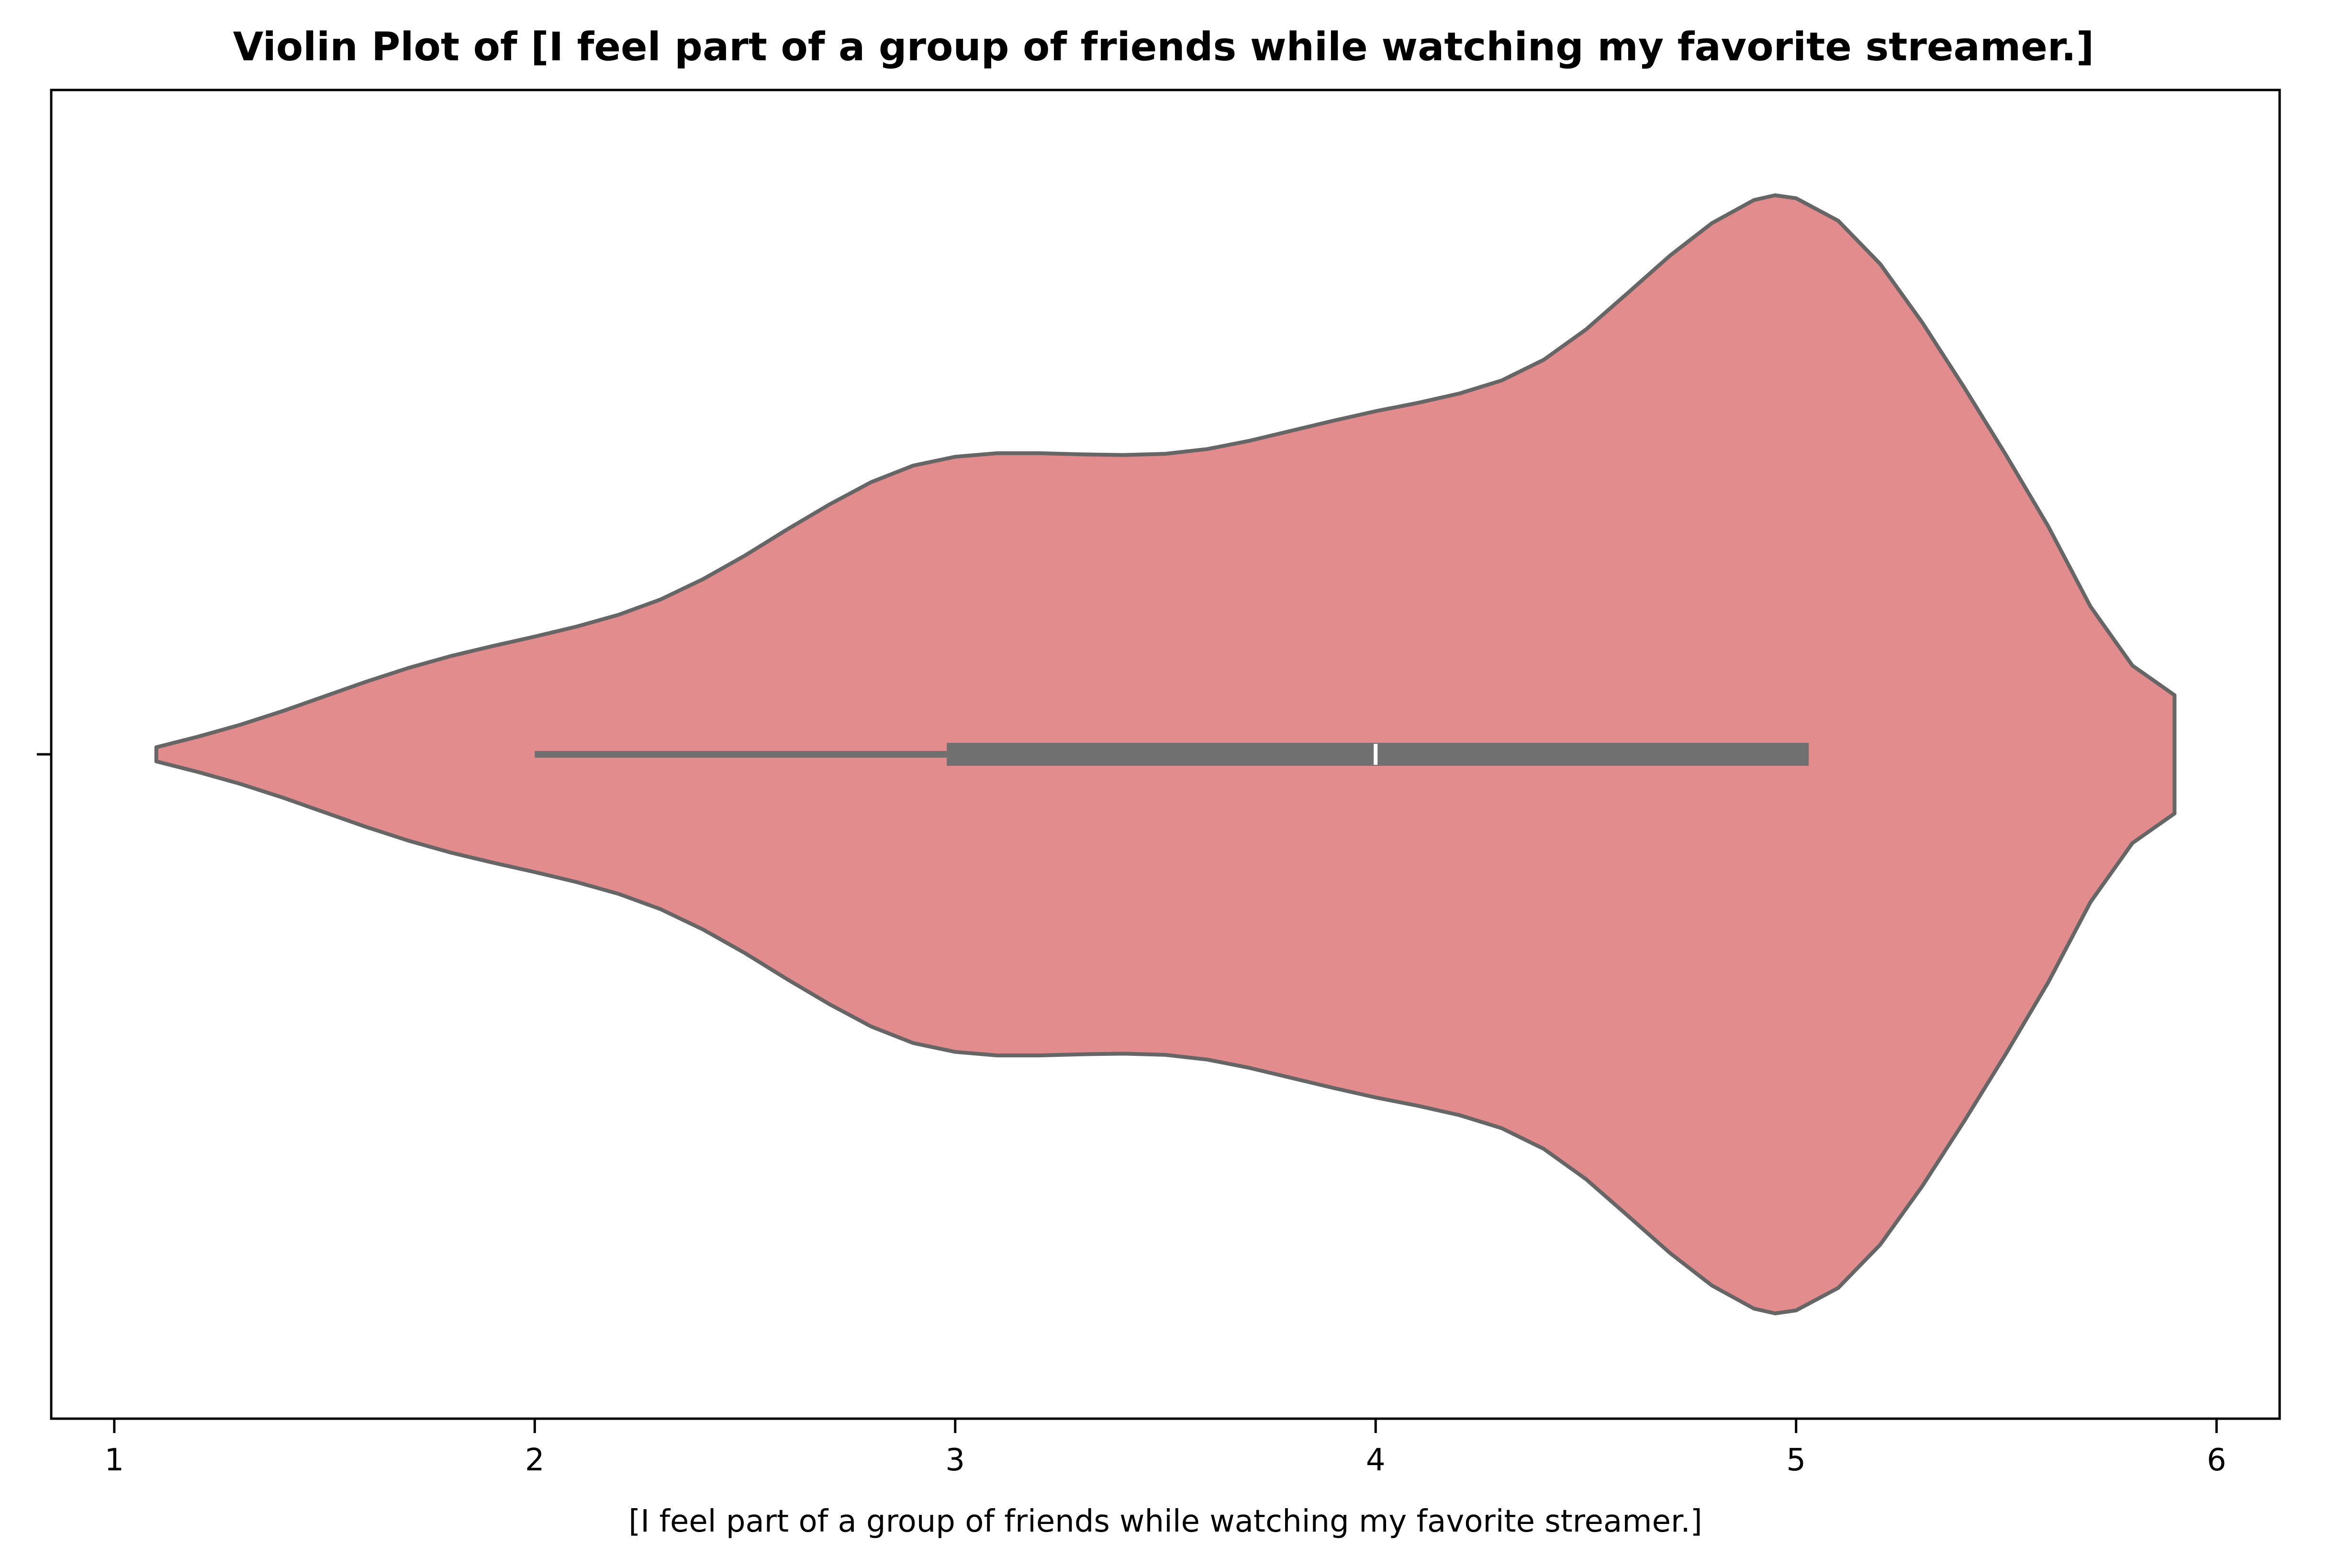  Describe the element at coordinates (955, 1460) in the screenshot. I see `x-tick-label: 3` at that location.